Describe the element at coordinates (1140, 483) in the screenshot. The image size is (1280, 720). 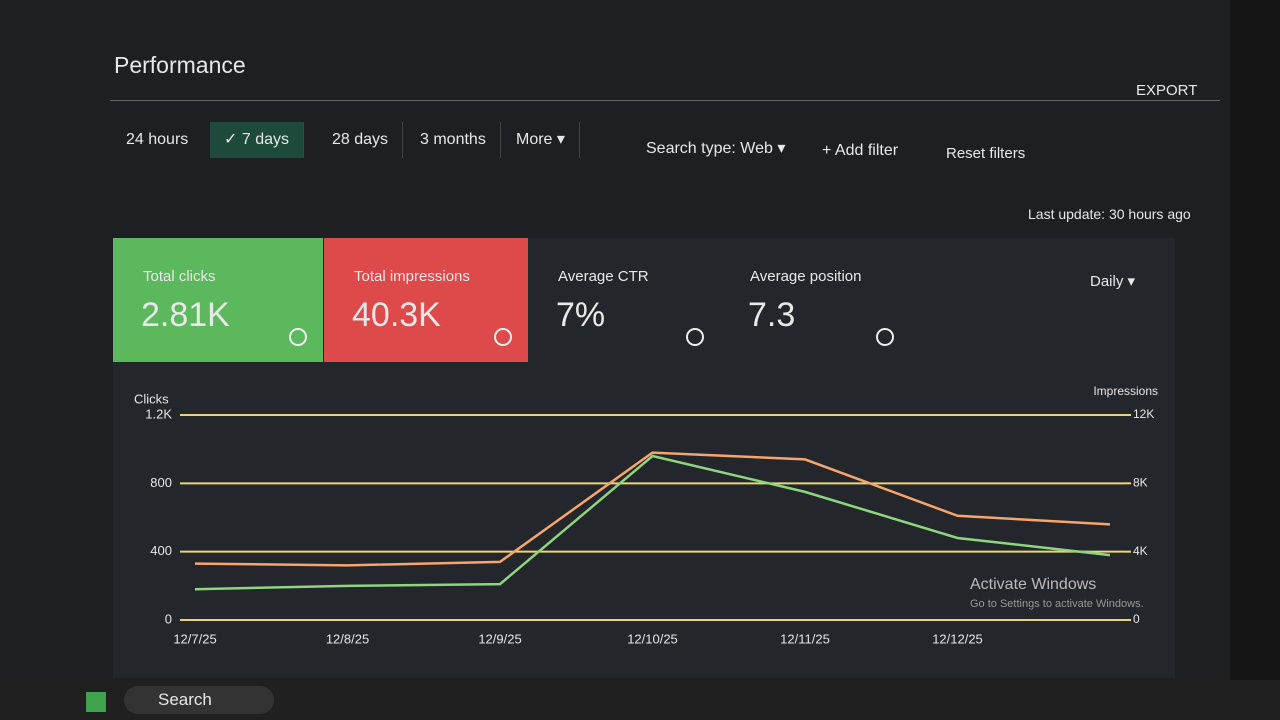
I see `y2-tick-label: 8K` at that location.